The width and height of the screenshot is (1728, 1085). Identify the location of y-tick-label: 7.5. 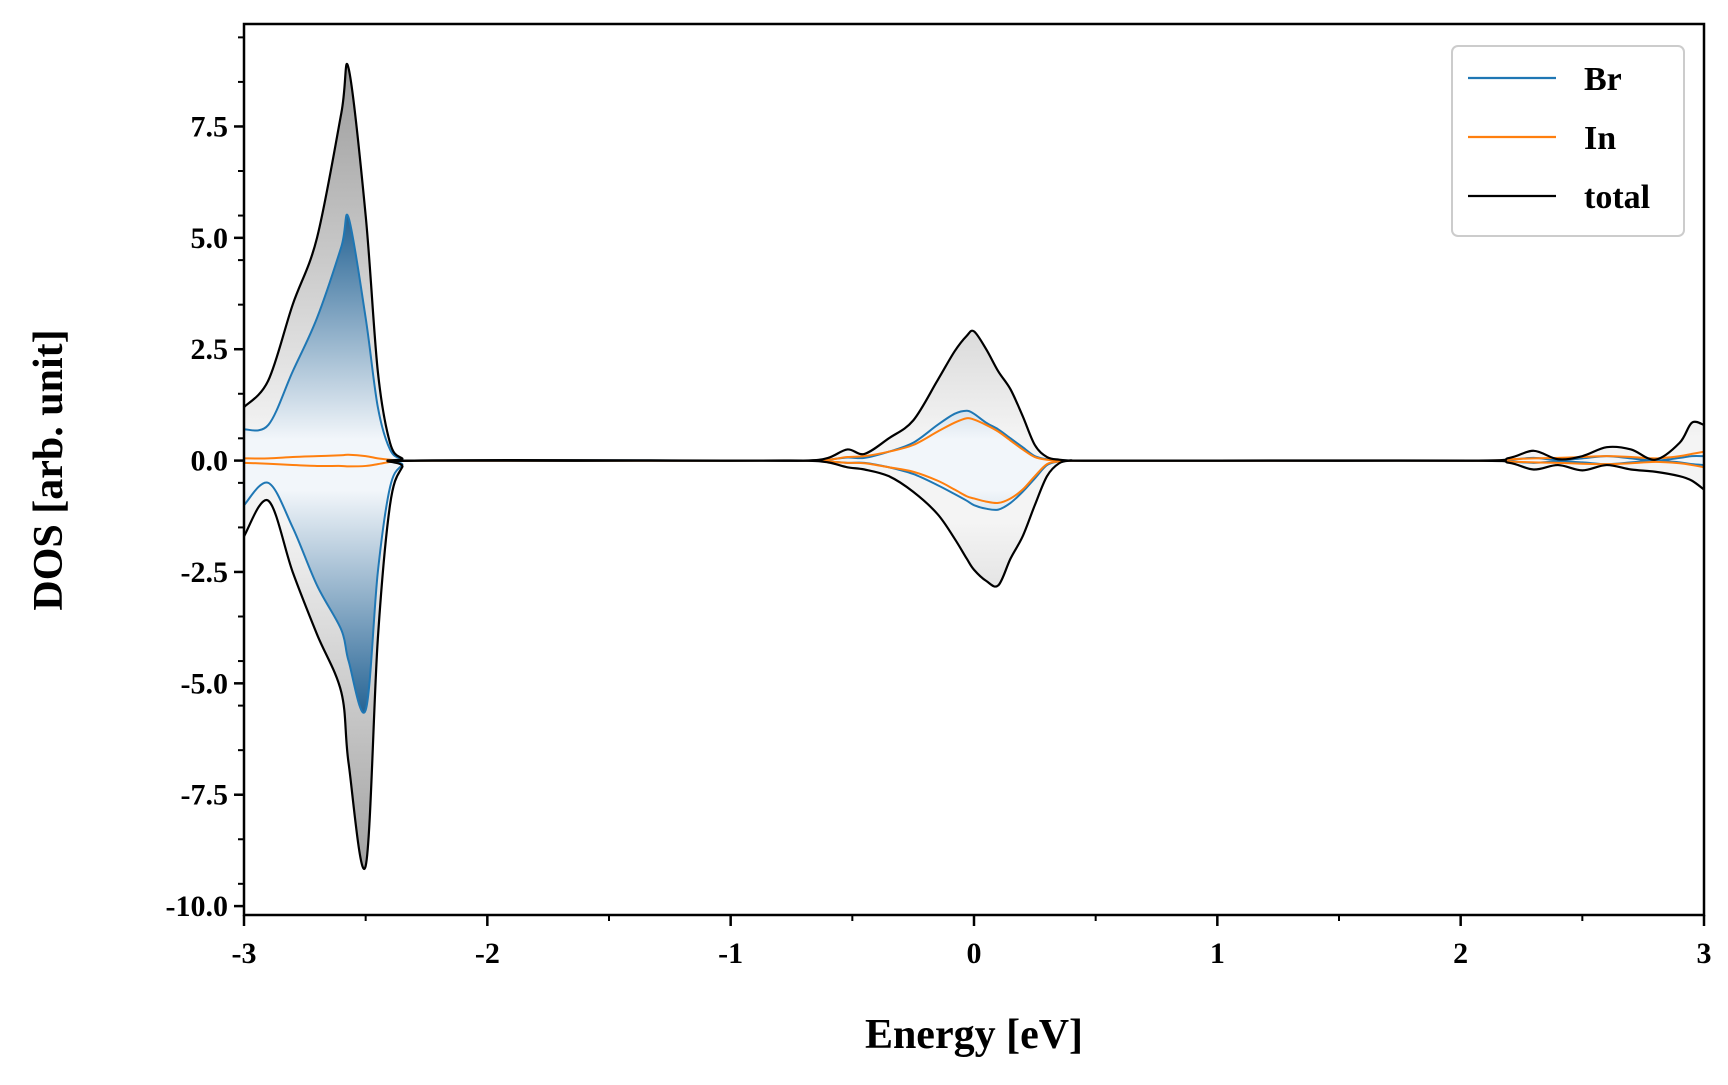
(210, 126).